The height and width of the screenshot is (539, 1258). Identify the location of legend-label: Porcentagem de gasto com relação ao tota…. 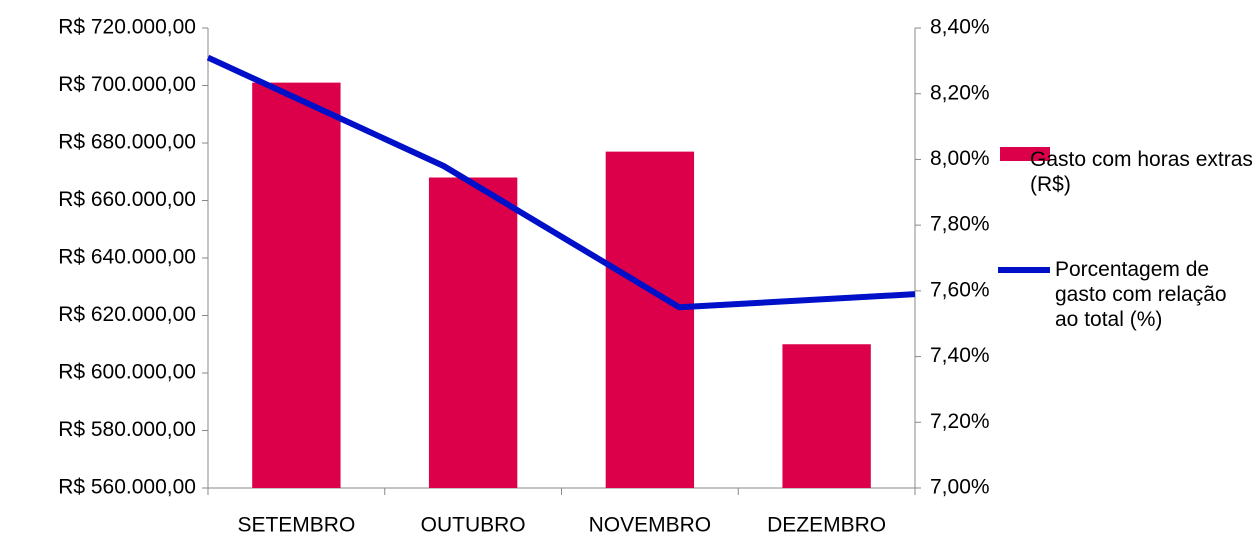
(1141, 294).